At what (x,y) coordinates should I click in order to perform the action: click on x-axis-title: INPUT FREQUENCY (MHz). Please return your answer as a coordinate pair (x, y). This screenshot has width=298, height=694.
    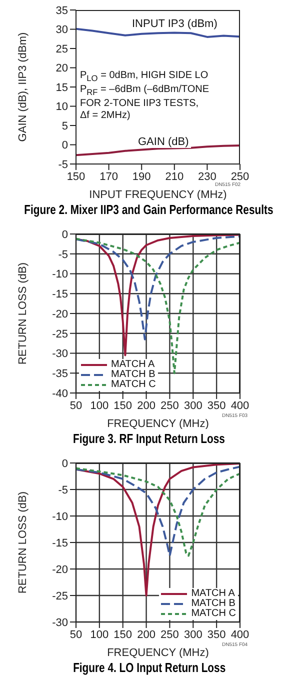
    Looking at the image, I should click on (158, 195).